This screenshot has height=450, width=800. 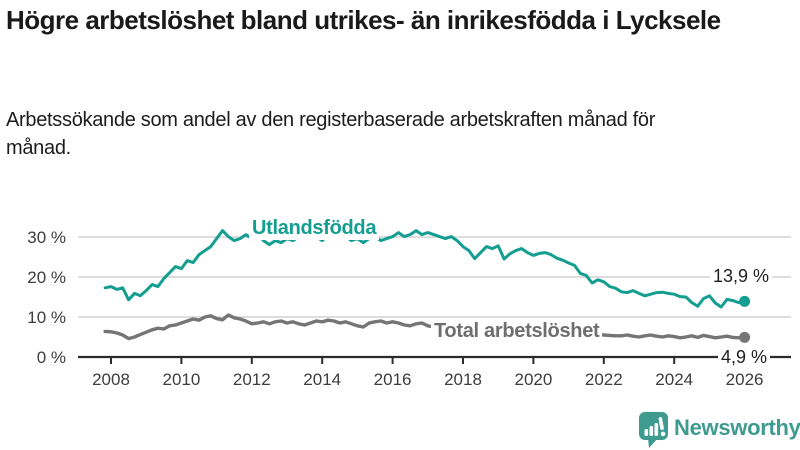 I want to click on series-label-total-arbetsloshet: Total arbetslöshet, so click(x=517, y=331).